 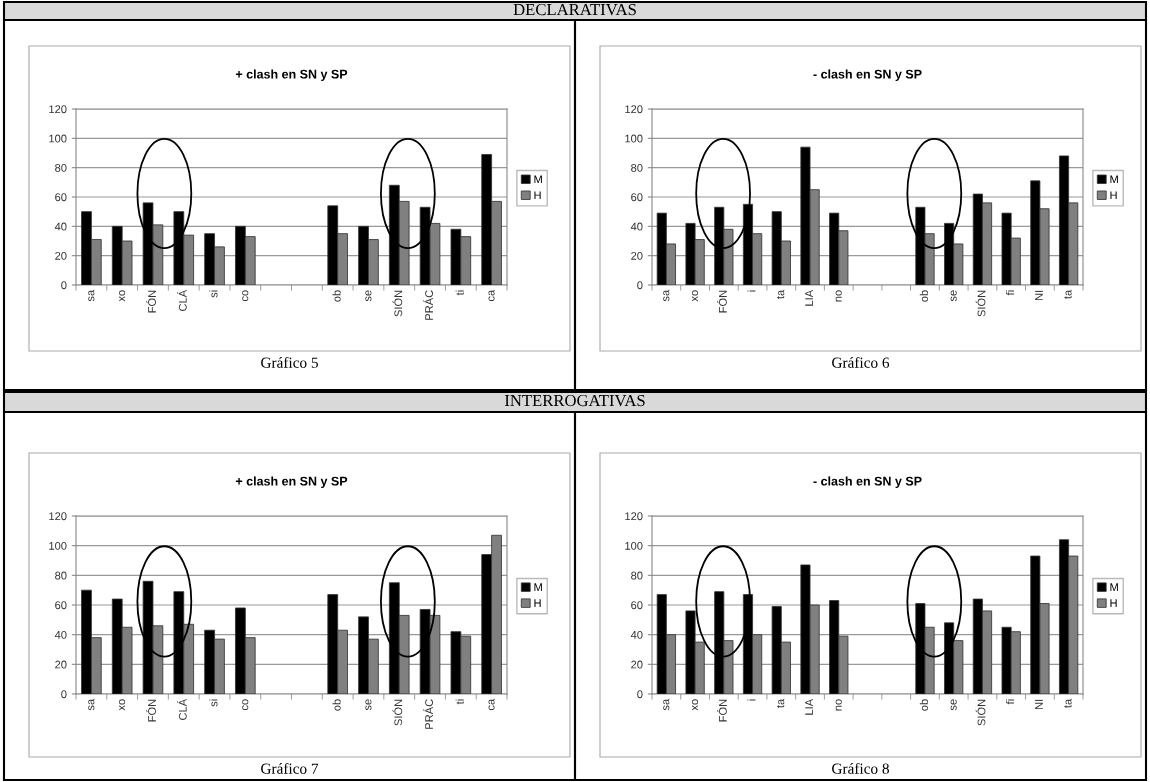 What do you see at coordinates (574, 400) in the screenshot?
I see `text: INTERROGATIVAS` at bounding box center [574, 400].